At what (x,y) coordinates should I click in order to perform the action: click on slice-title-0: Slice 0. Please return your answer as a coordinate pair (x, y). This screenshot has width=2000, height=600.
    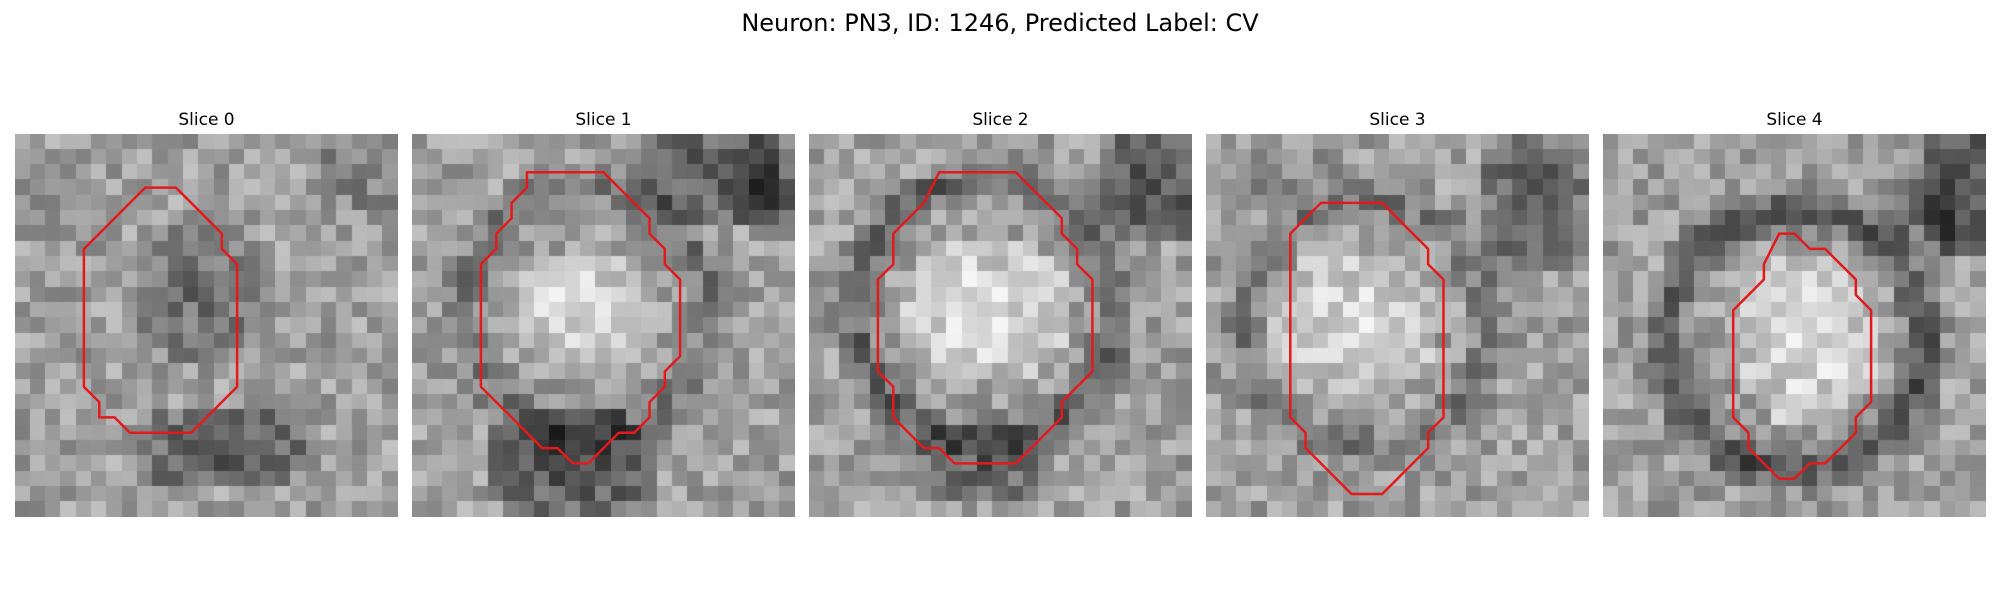
    Looking at the image, I should click on (206, 120).